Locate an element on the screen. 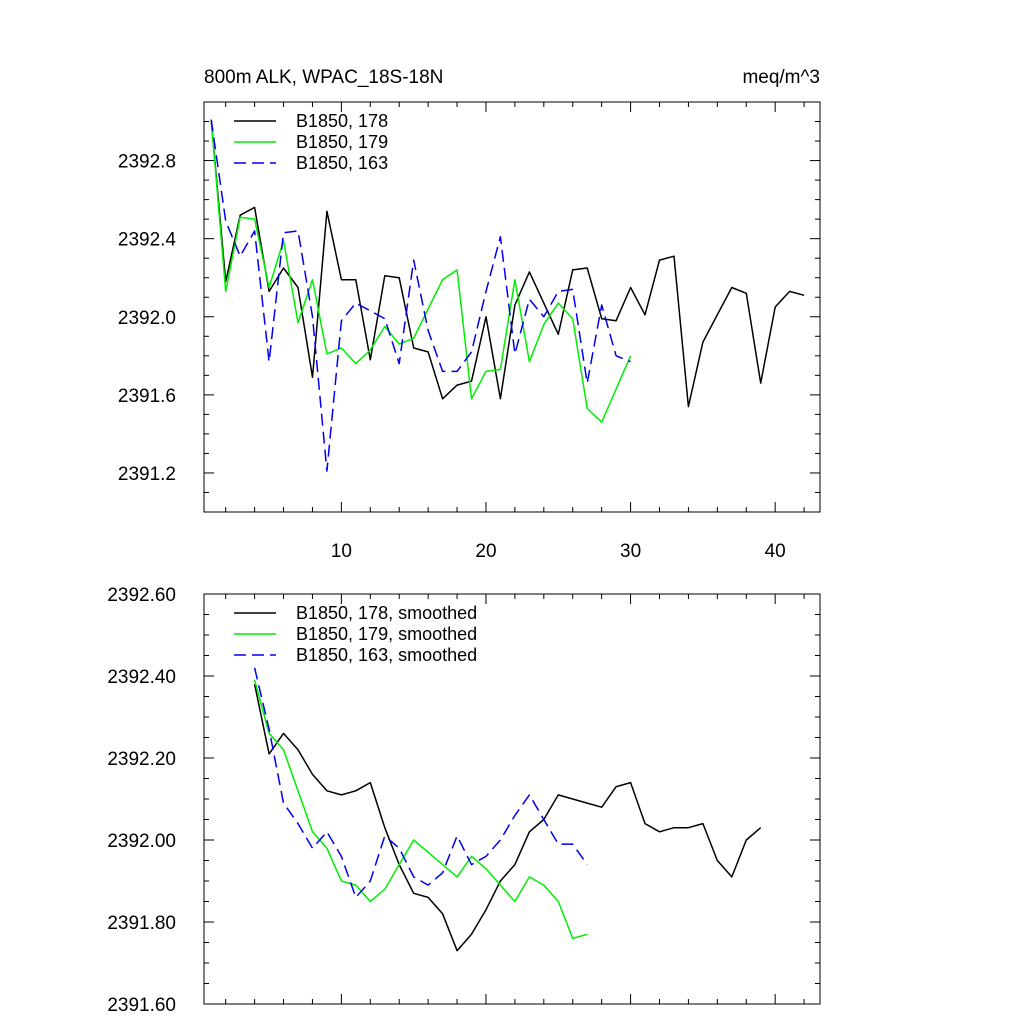 The image size is (1024, 1024). x-tick-label: 20 is located at coordinates (485, 551).